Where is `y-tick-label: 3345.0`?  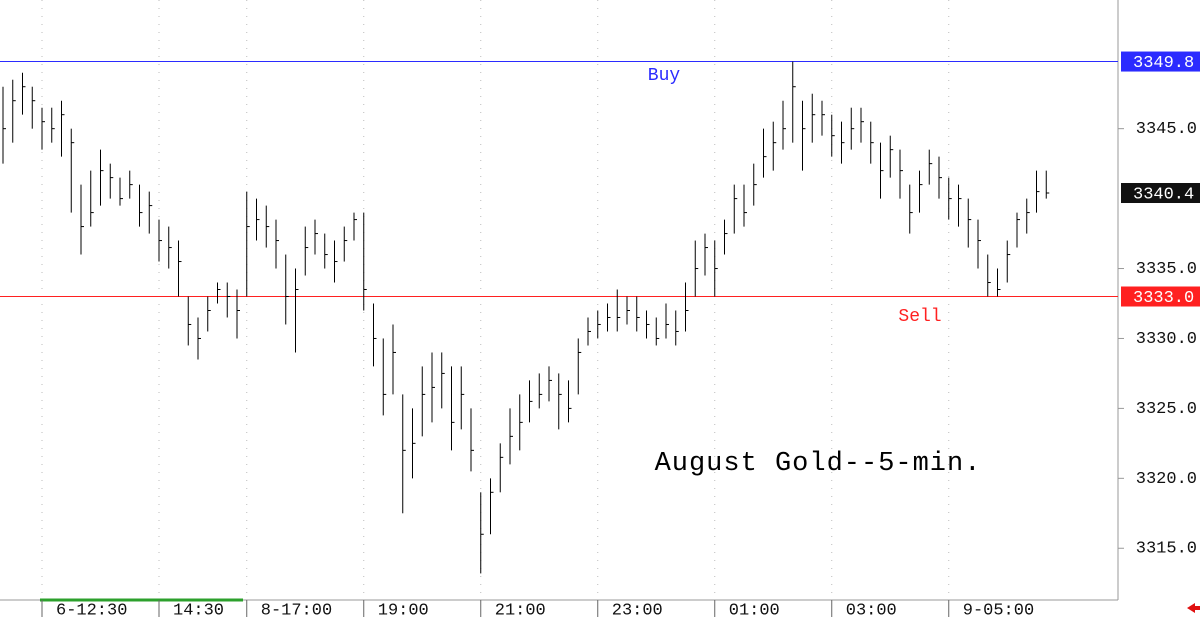
y-tick-label: 3345.0 is located at coordinates (1166, 129).